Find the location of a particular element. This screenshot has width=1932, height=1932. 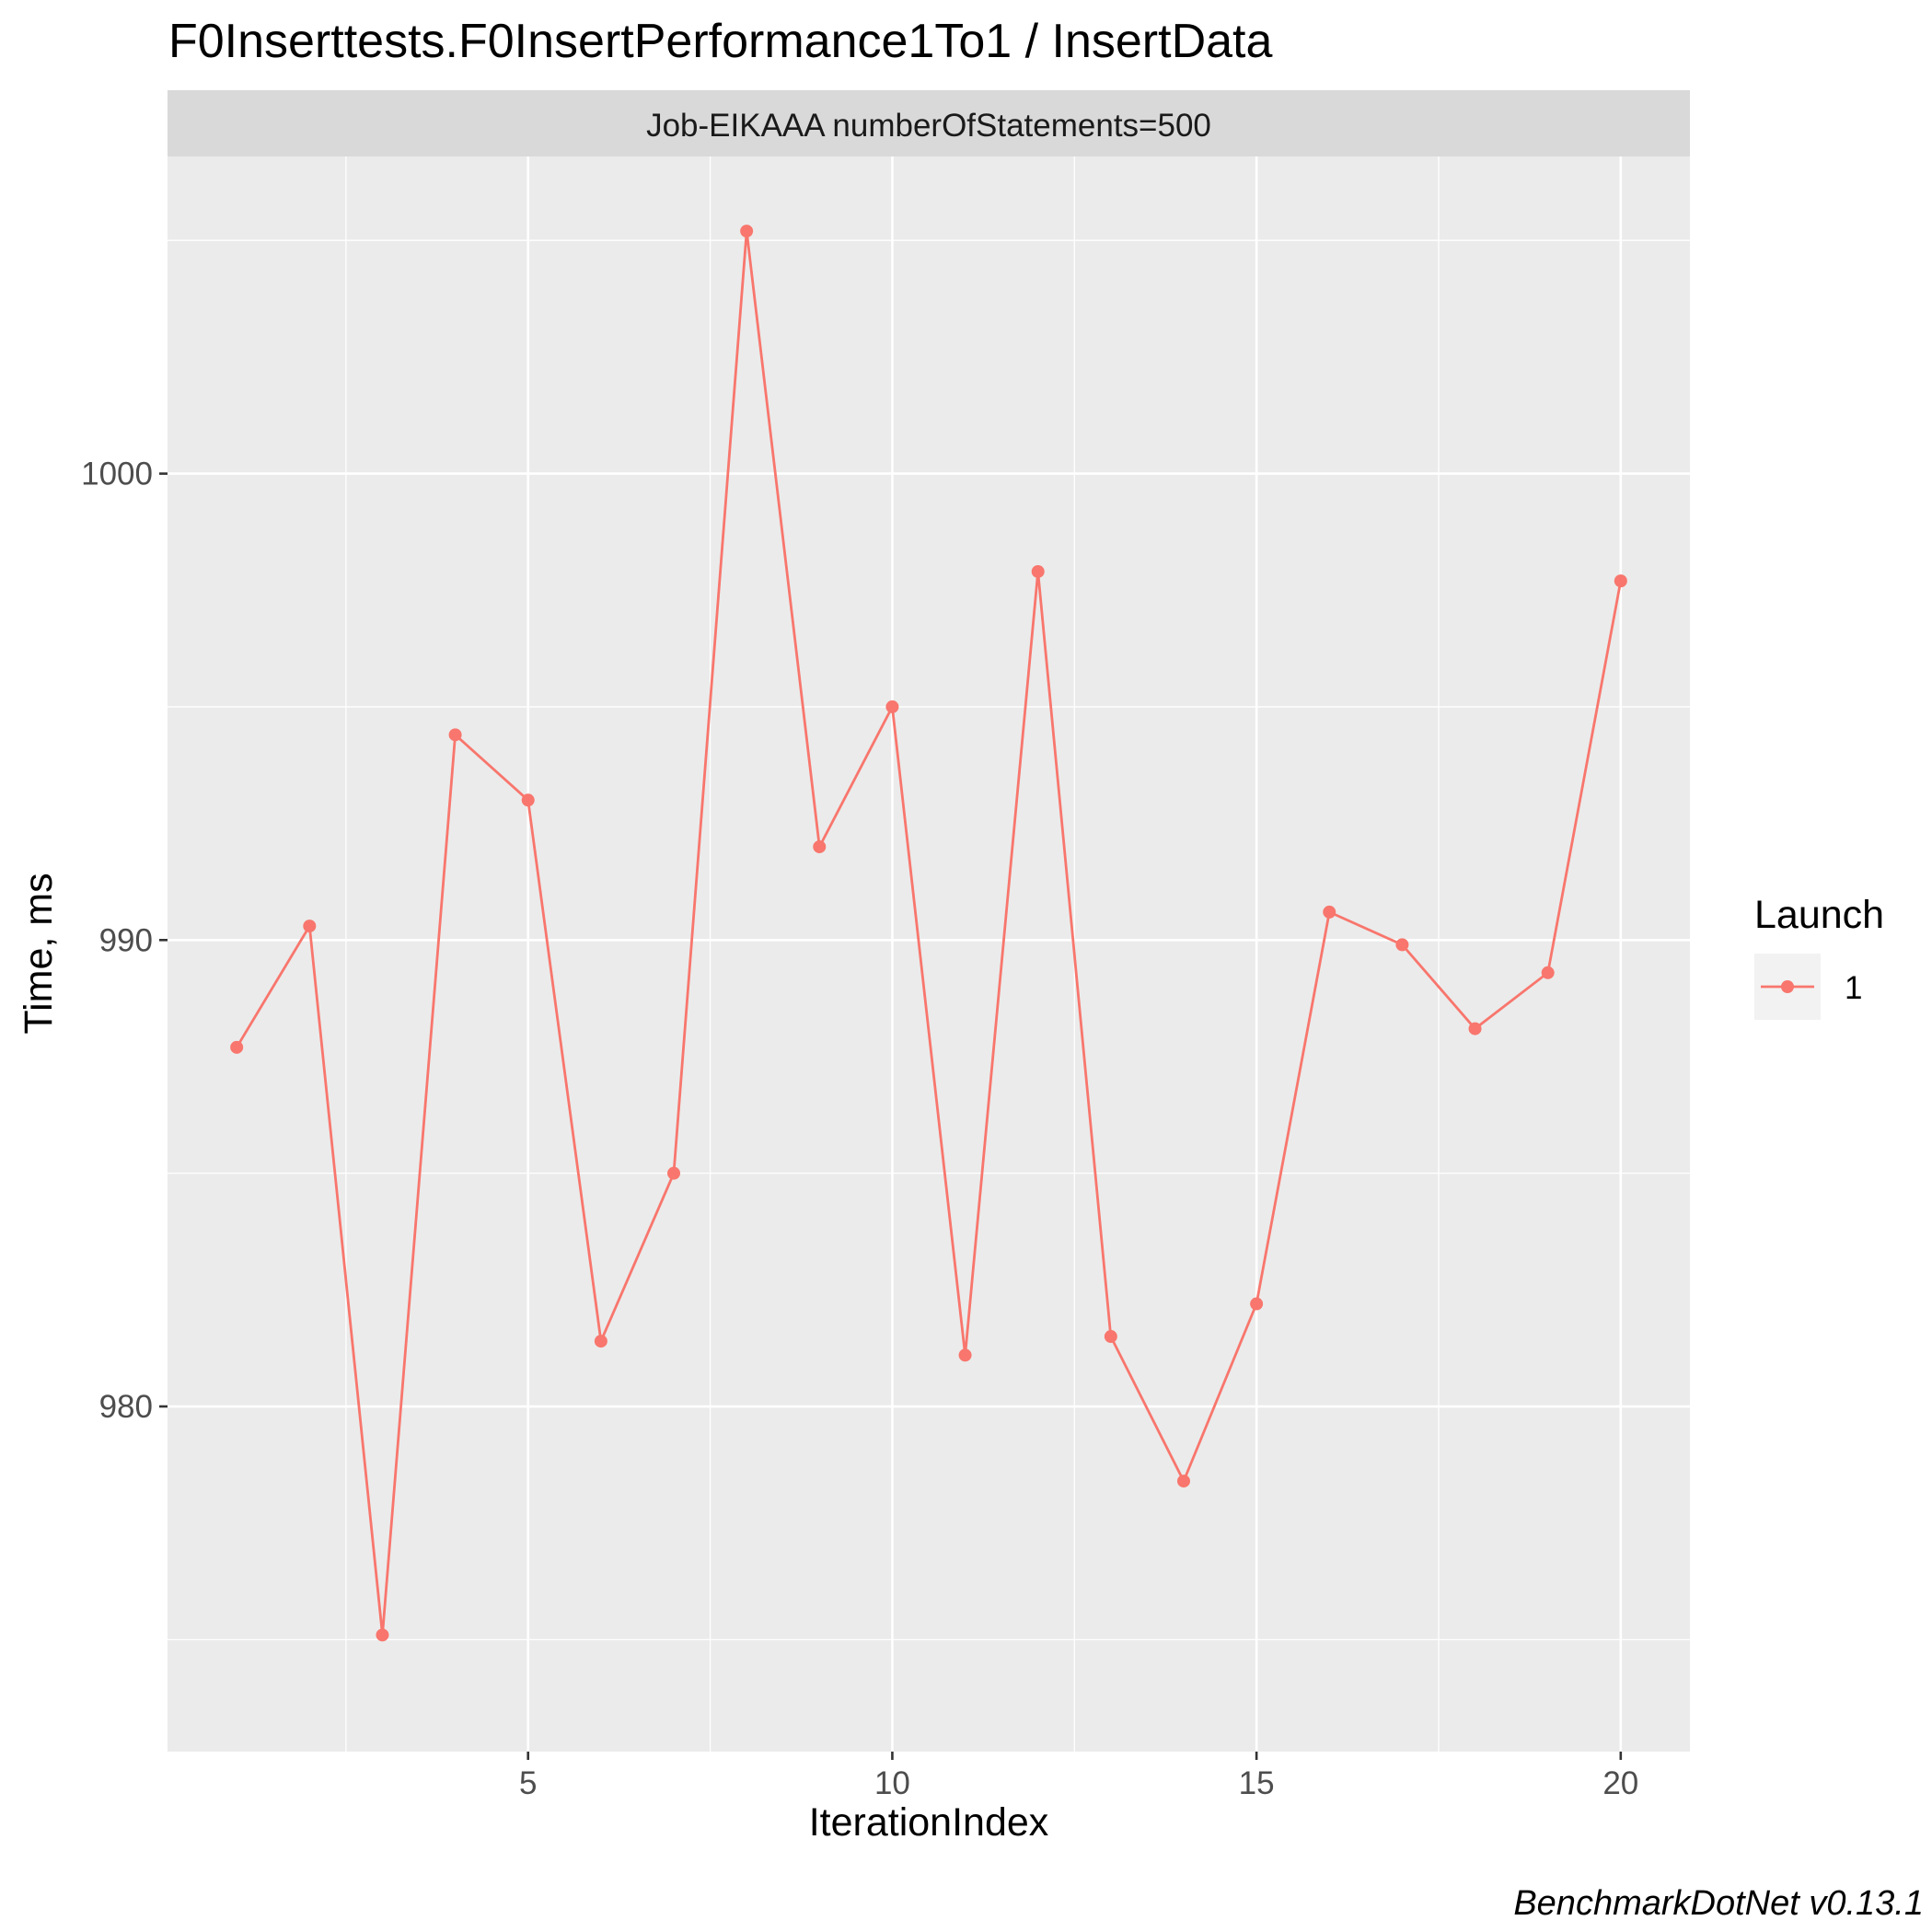

legend-label-1: 1 is located at coordinates (1854, 988).